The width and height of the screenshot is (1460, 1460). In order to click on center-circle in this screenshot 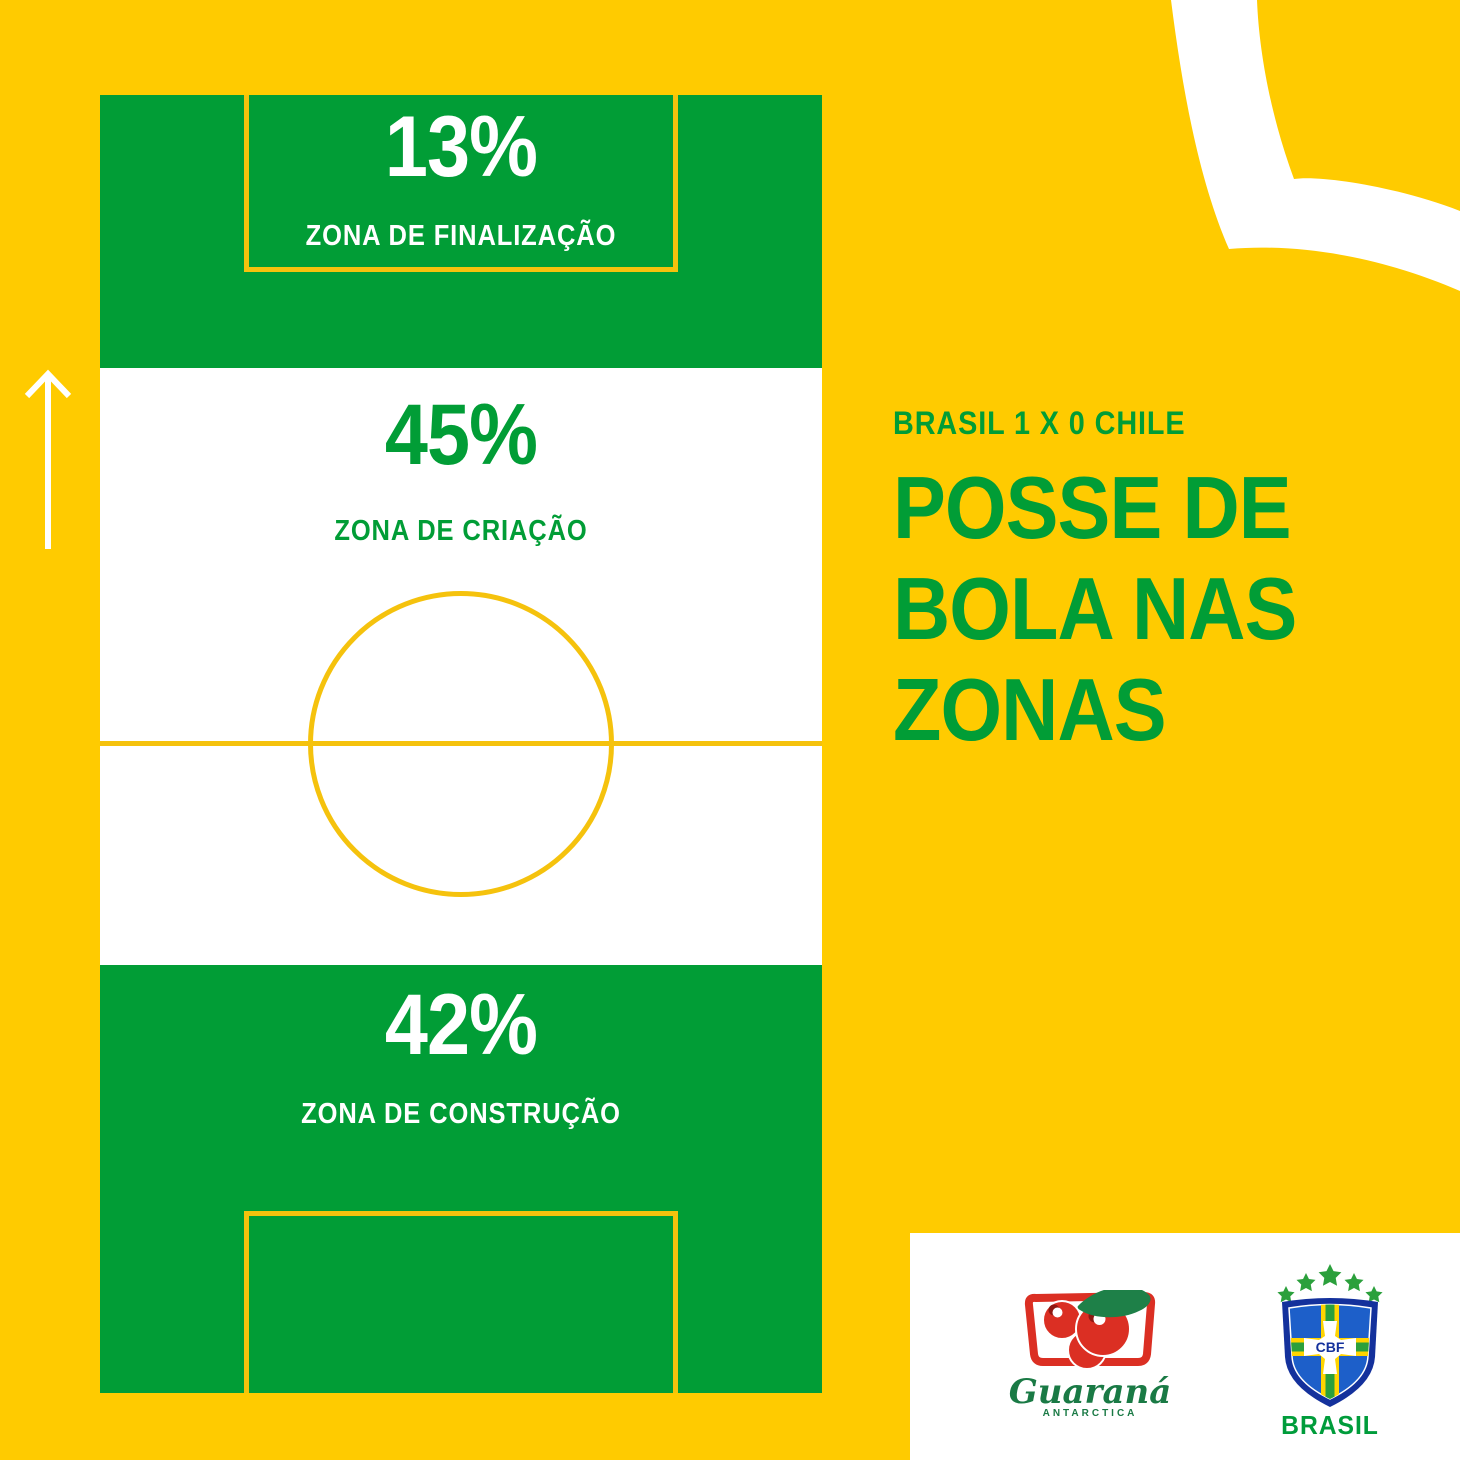, I will do `click(461, 744)`.